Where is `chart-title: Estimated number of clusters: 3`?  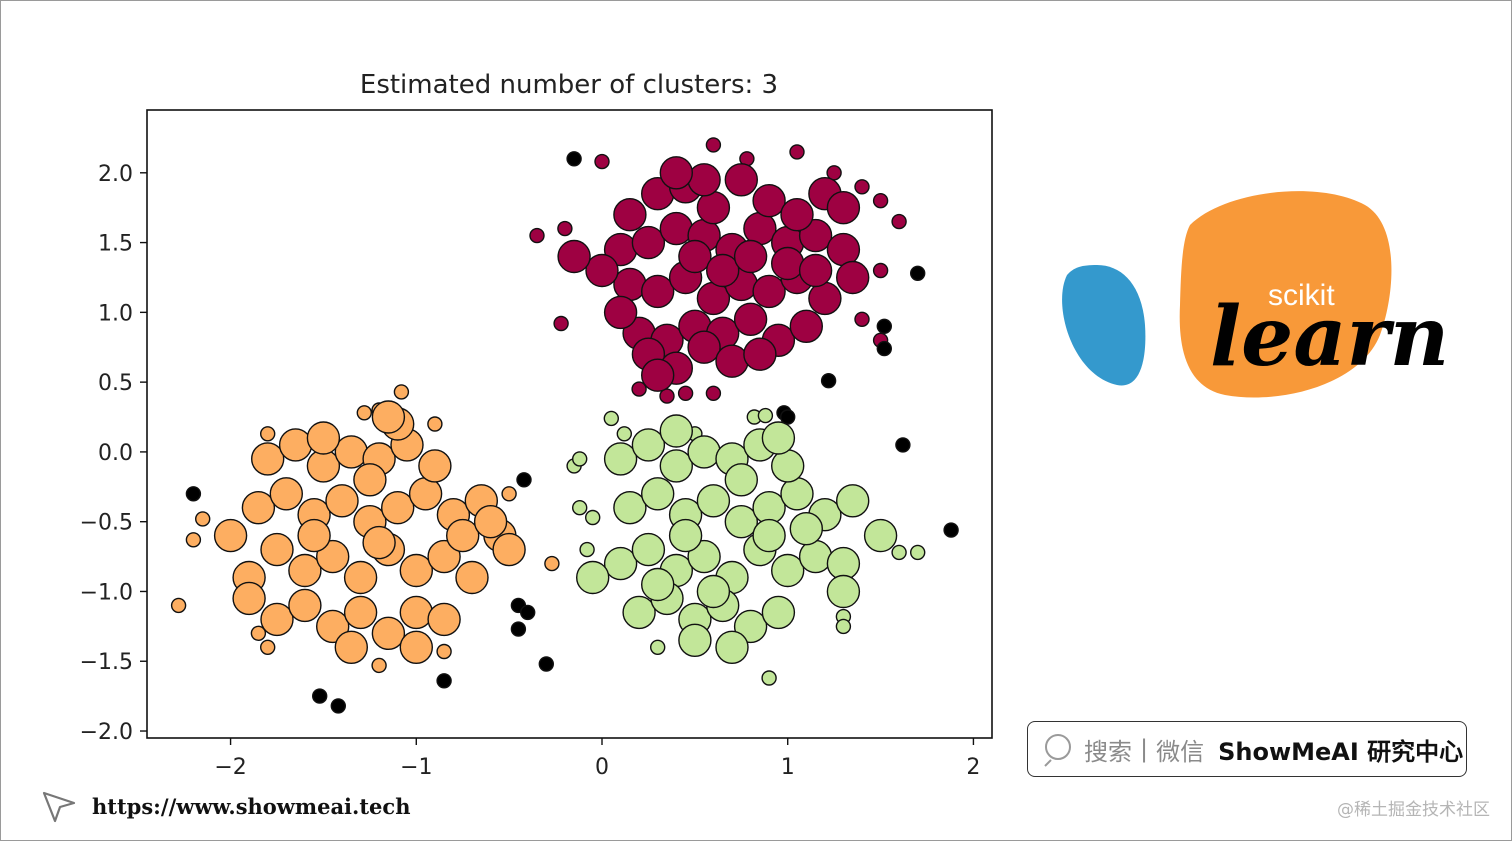 chart-title: Estimated number of clusters: 3 is located at coordinates (569, 85).